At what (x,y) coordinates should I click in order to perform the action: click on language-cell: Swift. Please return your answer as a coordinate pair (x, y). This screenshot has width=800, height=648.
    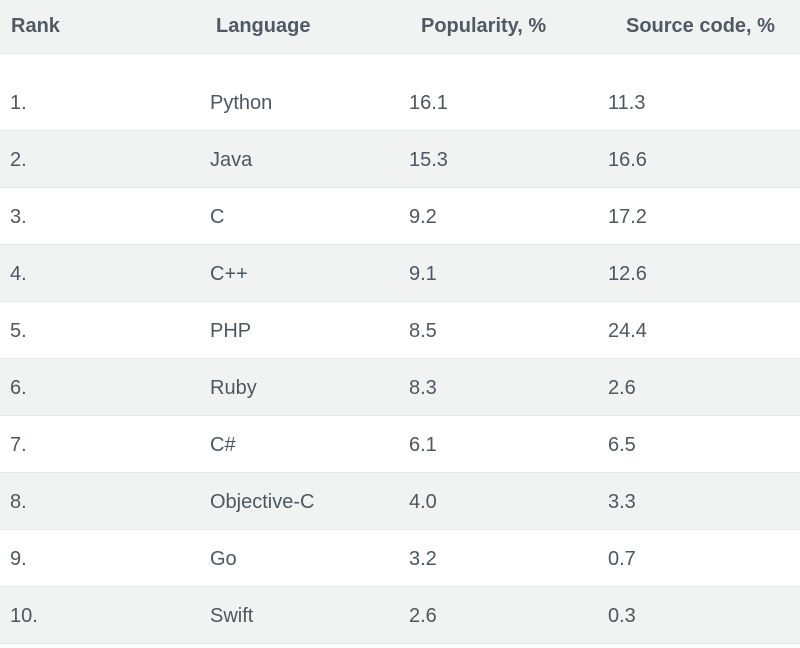
    Looking at the image, I should click on (232, 616).